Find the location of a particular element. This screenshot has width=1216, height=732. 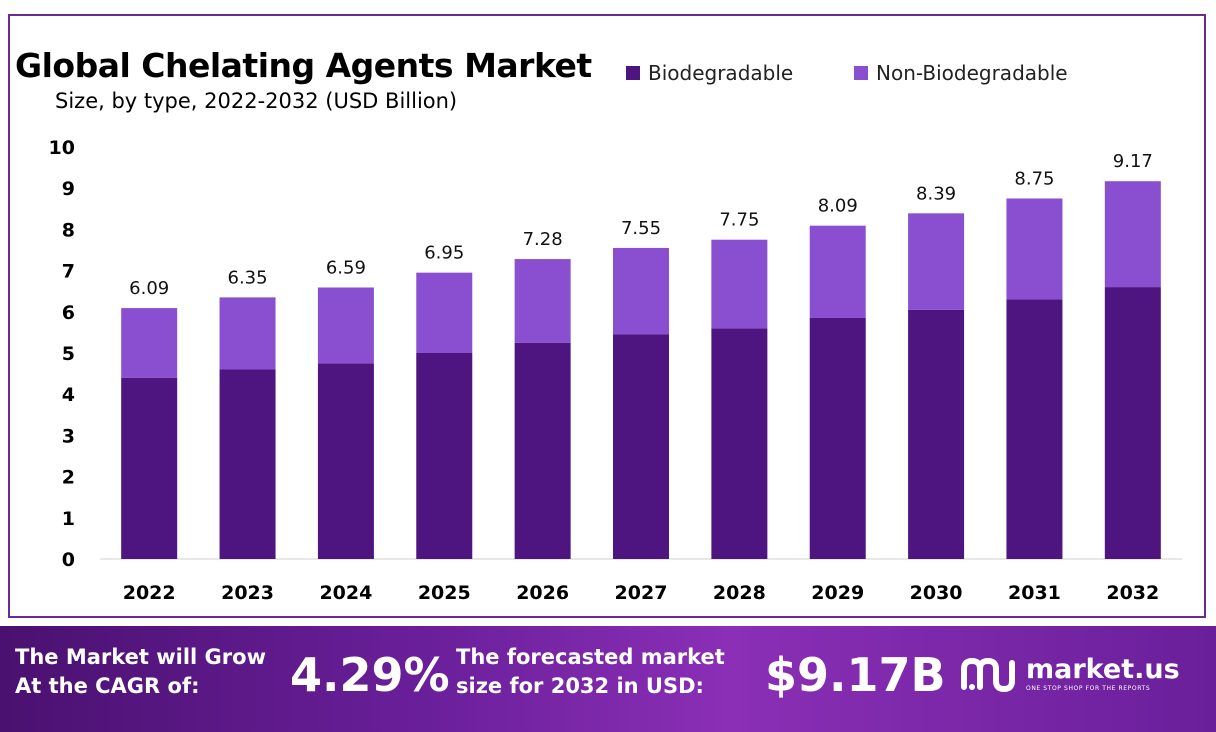

legend-swatch-non-biodegradable is located at coordinates (861, 73).